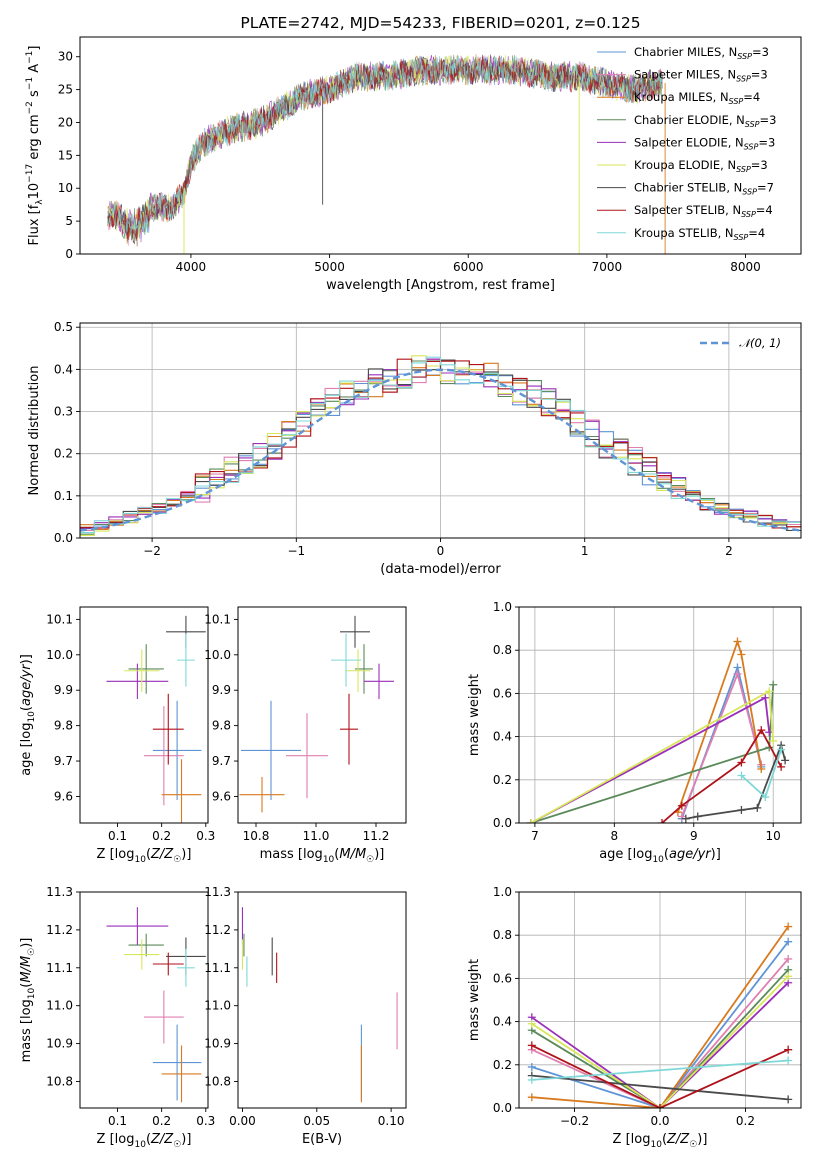  What do you see at coordinates (773, 836) in the screenshot?
I see `x-tick-label-3: 10` at bounding box center [773, 836].